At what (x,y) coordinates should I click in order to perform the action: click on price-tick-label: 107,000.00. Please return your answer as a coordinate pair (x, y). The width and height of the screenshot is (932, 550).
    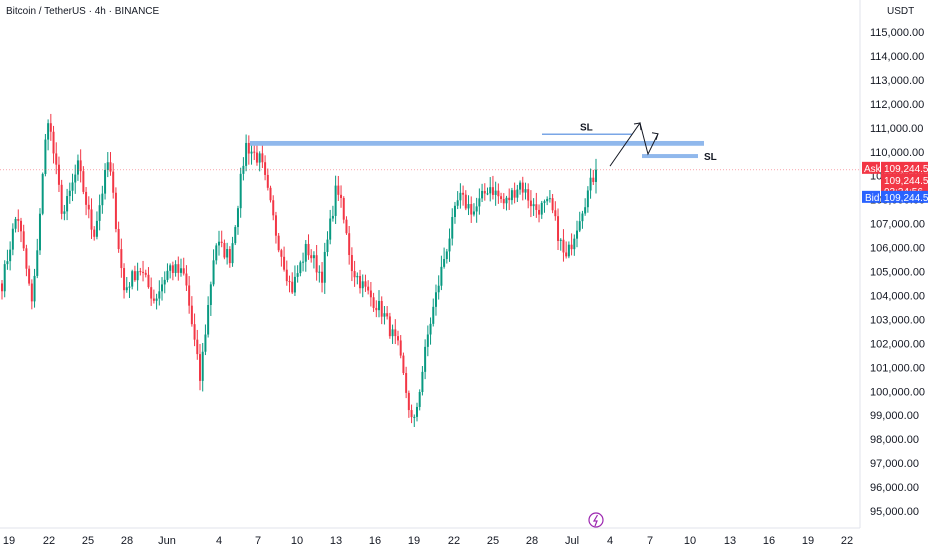
    Looking at the image, I should click on (897, 225).